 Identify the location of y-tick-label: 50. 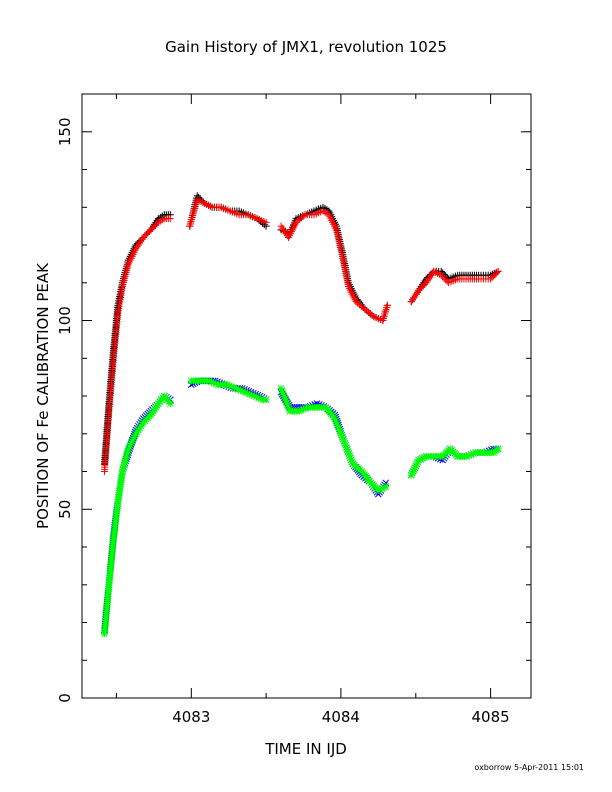
(65, 509).